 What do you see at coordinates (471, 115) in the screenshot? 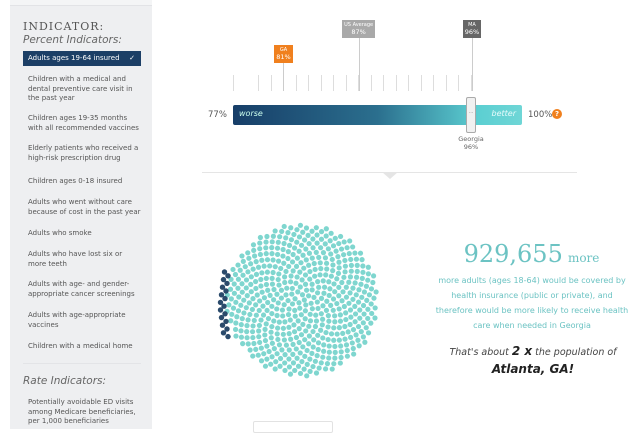
I see `state-slider-handle: ···` at bounding box center [471, 115].